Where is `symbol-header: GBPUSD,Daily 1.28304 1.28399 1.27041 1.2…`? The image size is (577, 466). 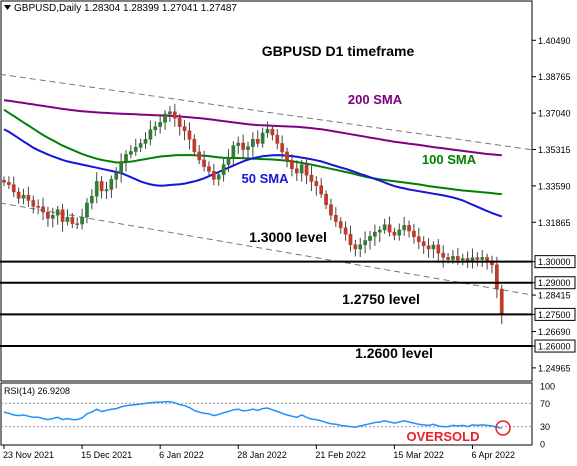 symbol-header: GBPUSD,Daily 1.28304 1.28399 1.27041 1.2… is located at coordinates (125, 8).